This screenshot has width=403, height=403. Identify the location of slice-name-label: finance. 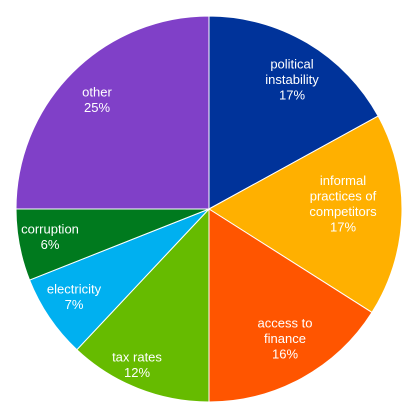
(285, 338).